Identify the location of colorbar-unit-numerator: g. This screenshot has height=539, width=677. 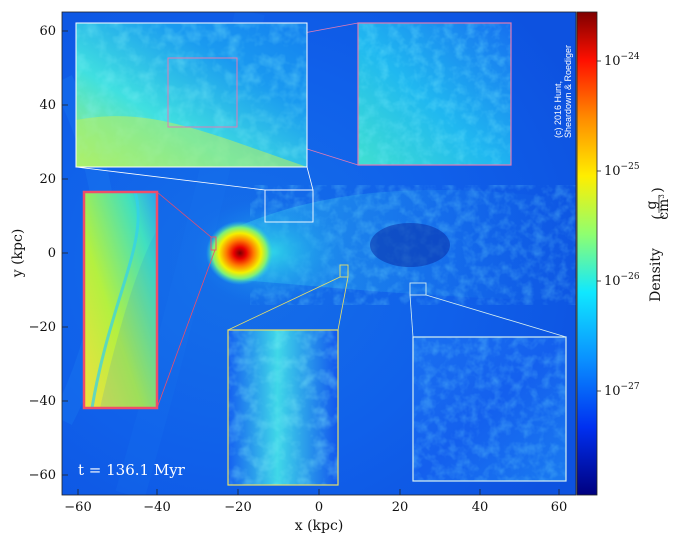
(652, 204).